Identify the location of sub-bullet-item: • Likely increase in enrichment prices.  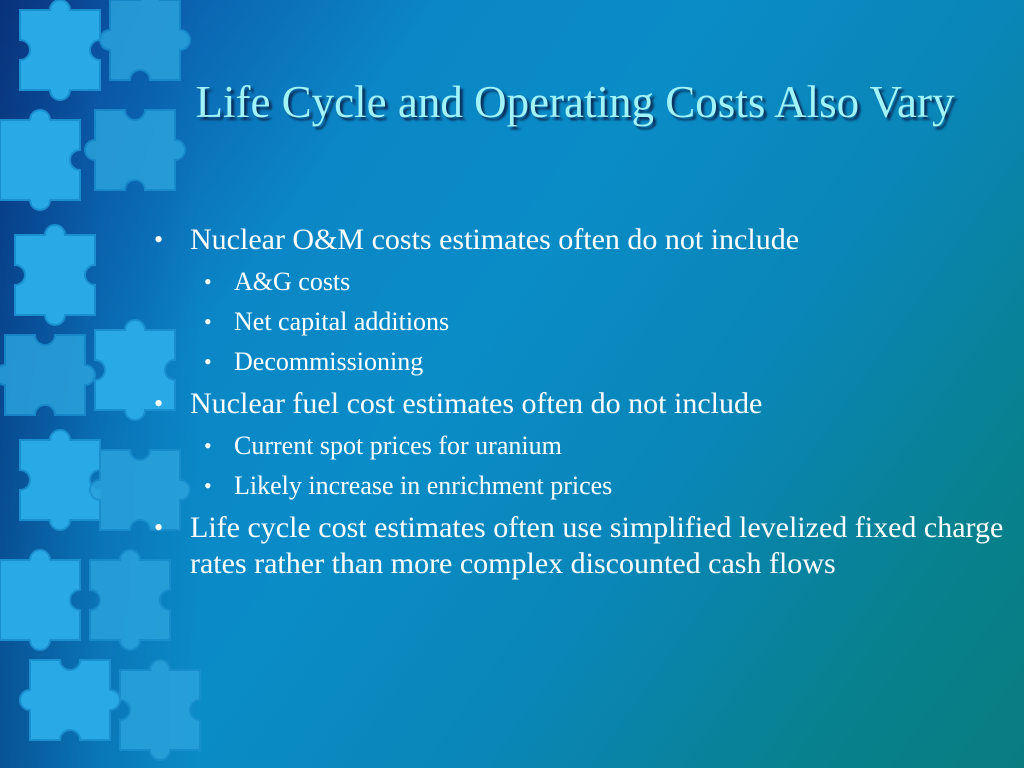
(599, 486).